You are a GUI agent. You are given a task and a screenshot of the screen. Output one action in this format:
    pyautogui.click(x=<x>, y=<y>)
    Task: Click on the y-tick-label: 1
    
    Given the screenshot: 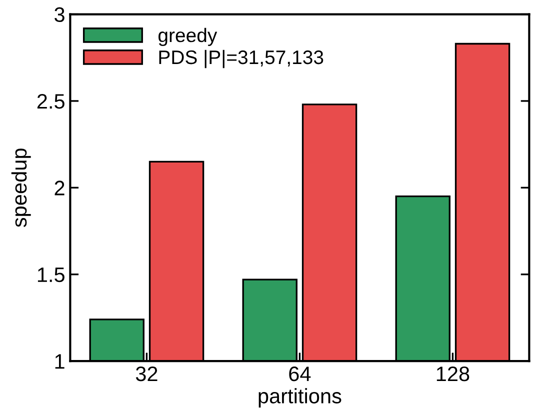 What is the action you would take?
    pyautogui.click(x=59, y=361)
    